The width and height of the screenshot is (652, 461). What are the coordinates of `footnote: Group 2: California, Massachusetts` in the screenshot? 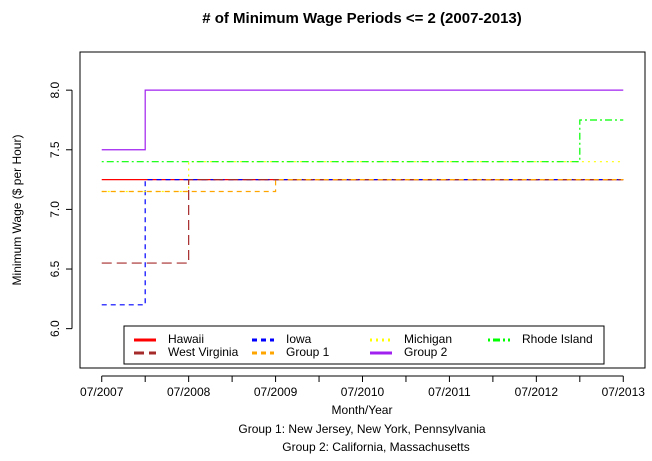 It's located at (375, 447).